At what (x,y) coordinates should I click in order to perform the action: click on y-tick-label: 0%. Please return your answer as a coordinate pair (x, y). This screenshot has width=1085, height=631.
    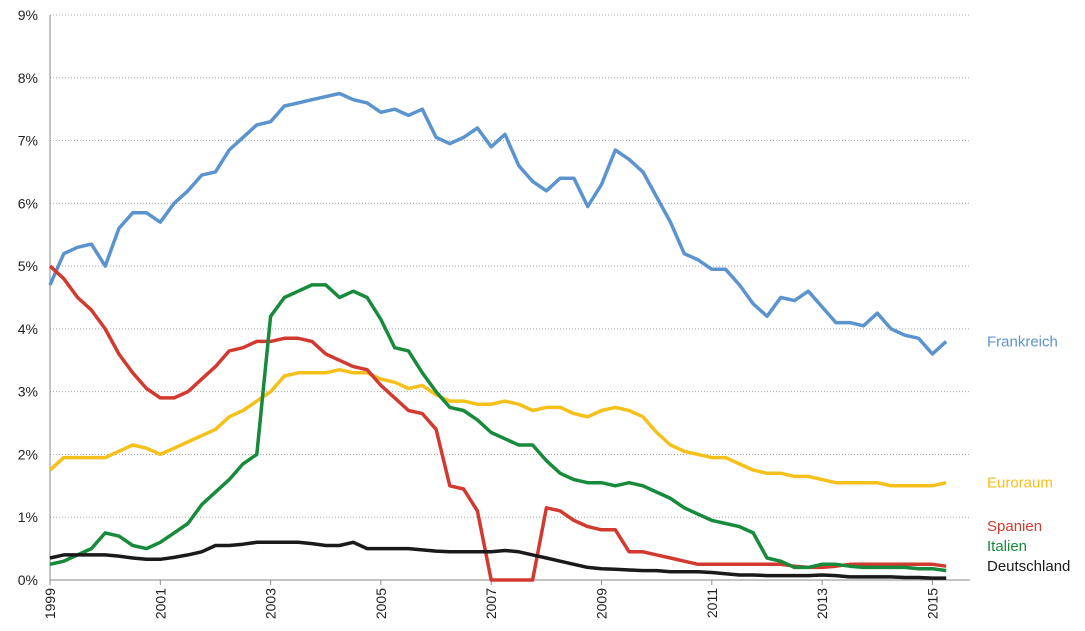
    Looking at the image, I should click on (28, 580).